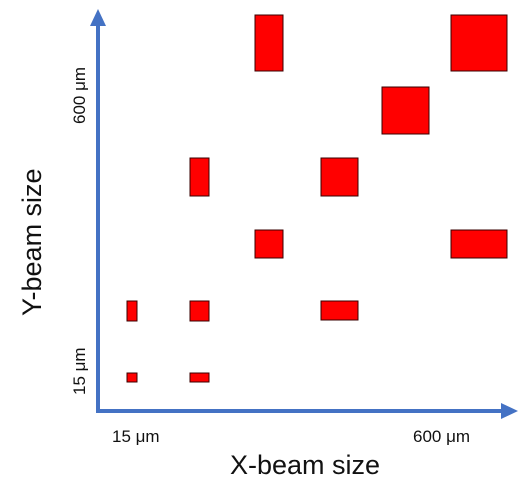 The height and width of the screenshot is (484, 518). Describe the element at coordinates (98, 17) in the screenshot. I see `y-axis-arrowhead` at that location.